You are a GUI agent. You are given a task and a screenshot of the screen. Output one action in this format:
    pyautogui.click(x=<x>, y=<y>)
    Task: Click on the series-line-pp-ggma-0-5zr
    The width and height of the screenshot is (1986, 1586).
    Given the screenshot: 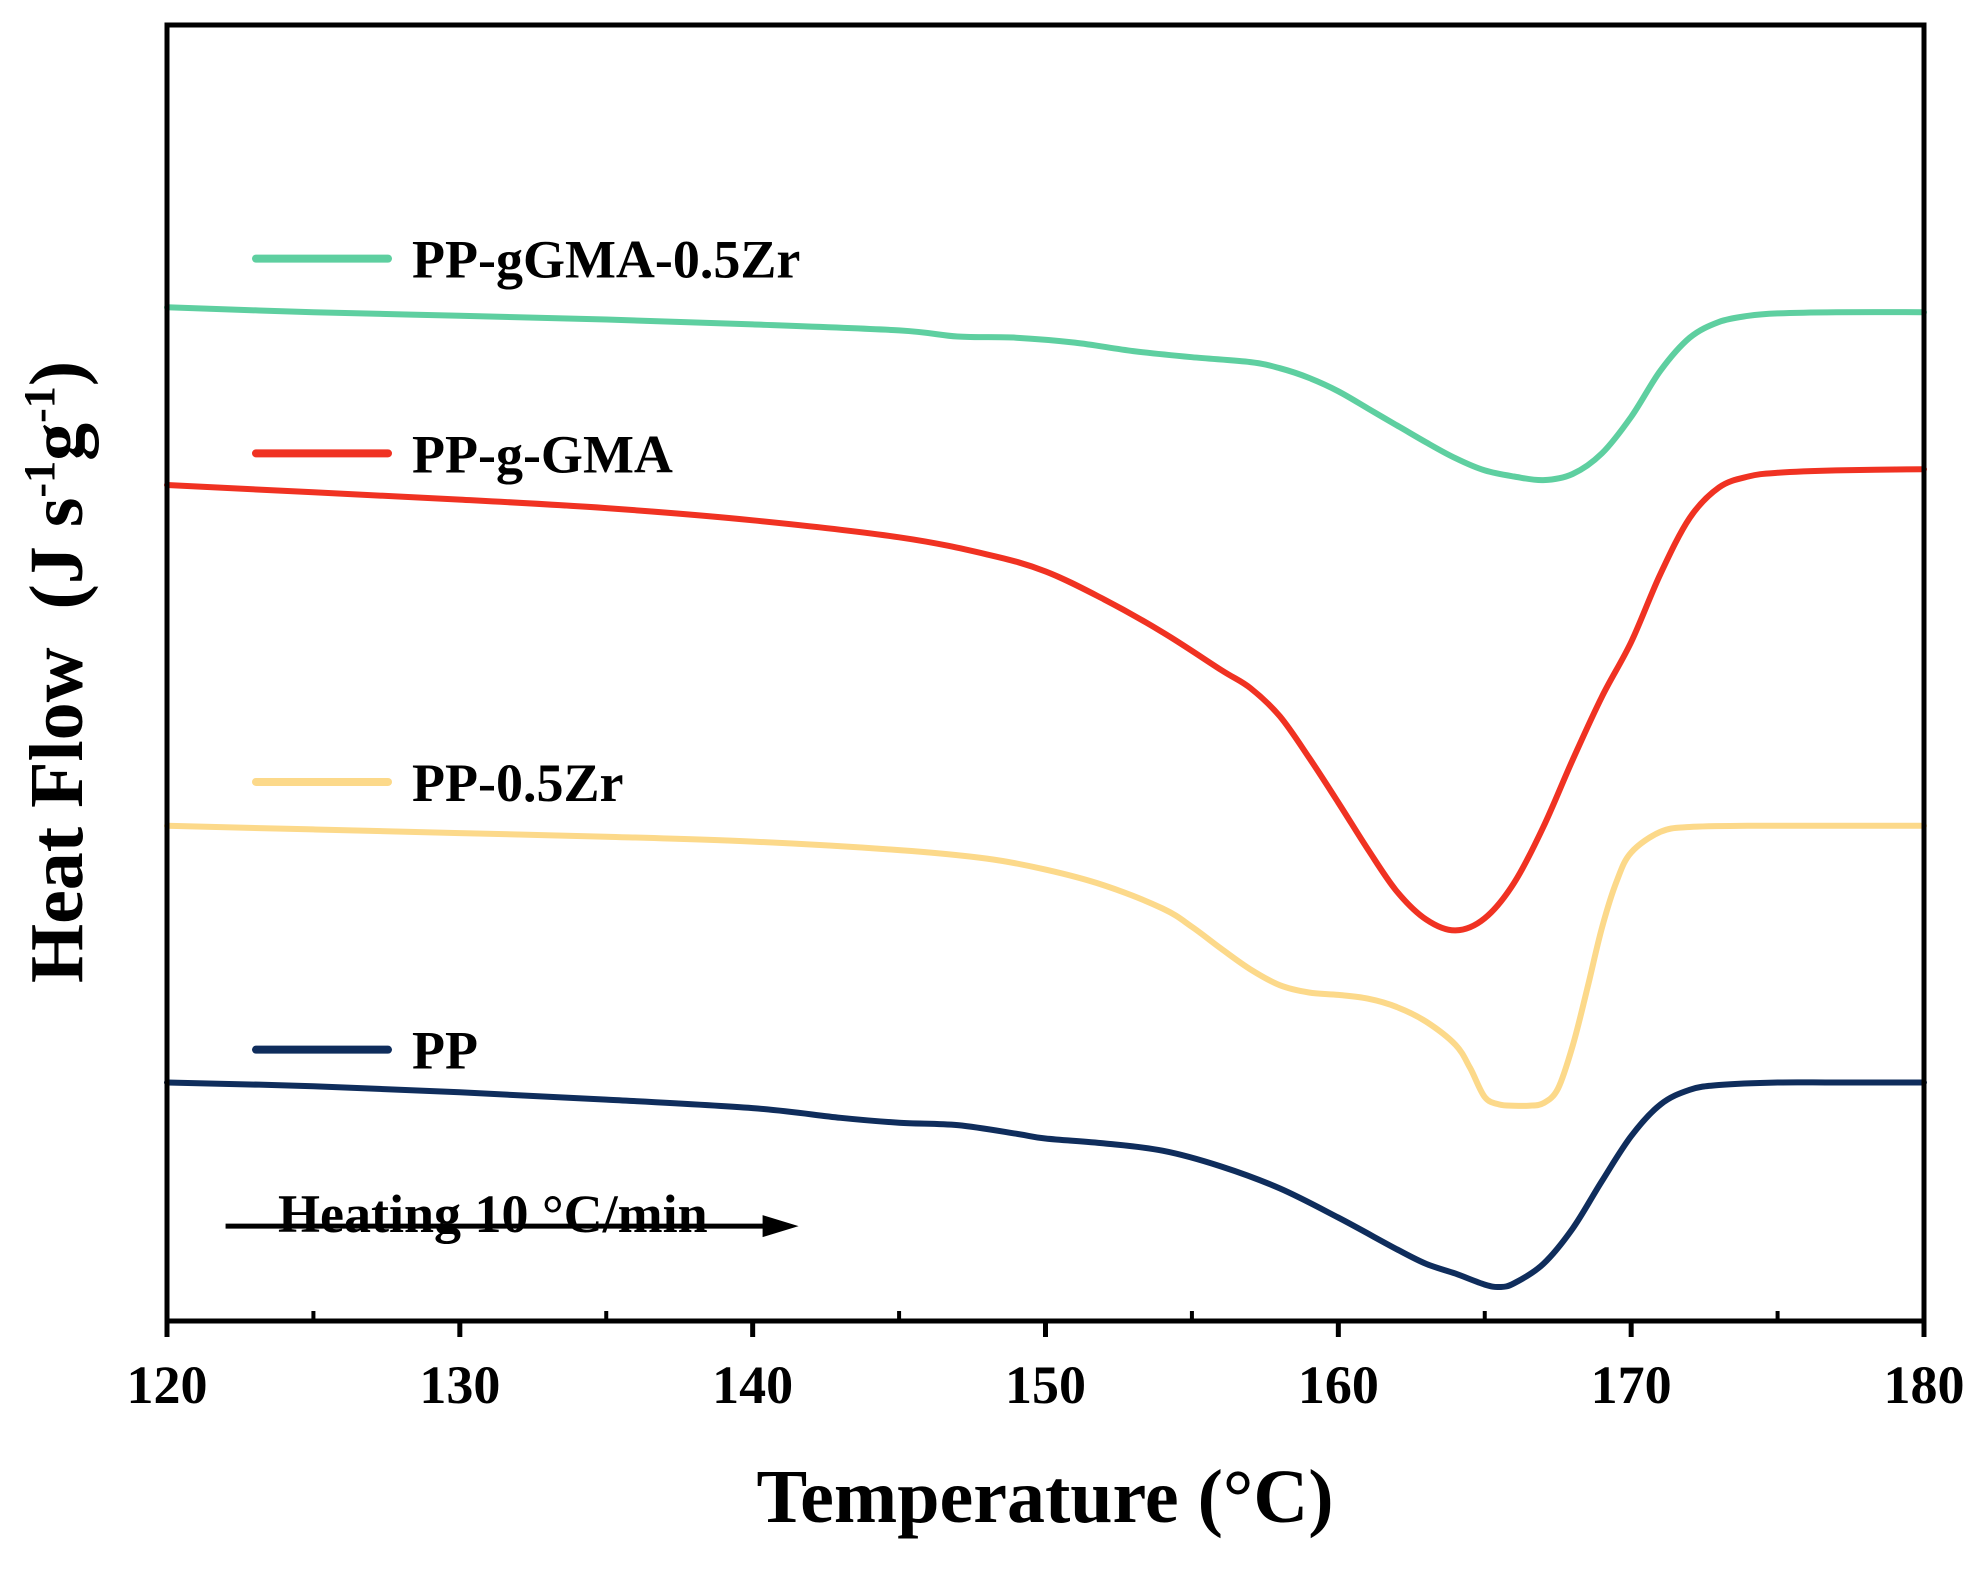 What is the action you would take?
    pyautogui.click(x=1045, y=394)
    